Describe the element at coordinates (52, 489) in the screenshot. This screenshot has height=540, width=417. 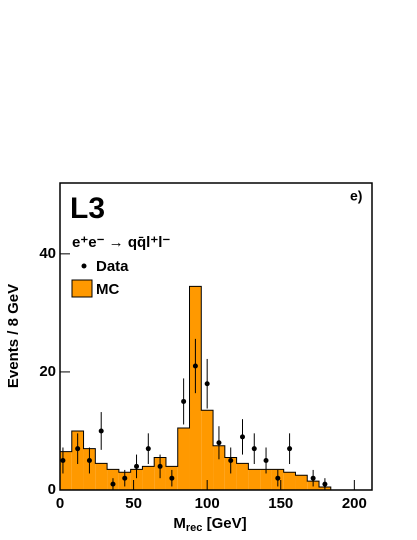
I see `y-tick-label: 0` at that location.